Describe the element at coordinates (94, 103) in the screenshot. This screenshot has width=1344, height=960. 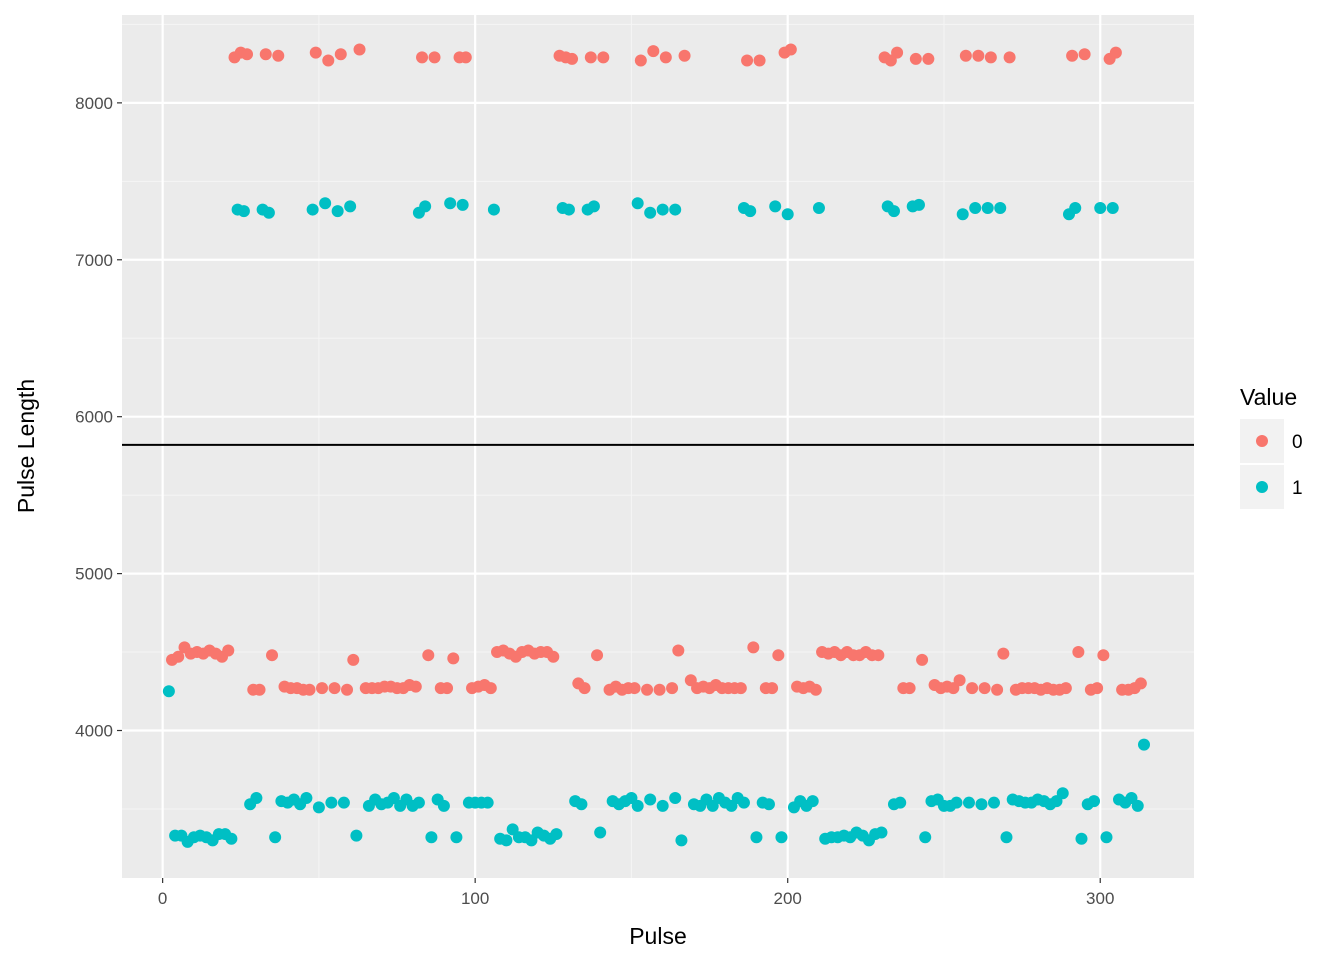
I see `y-tick-label: 8000` at that location.